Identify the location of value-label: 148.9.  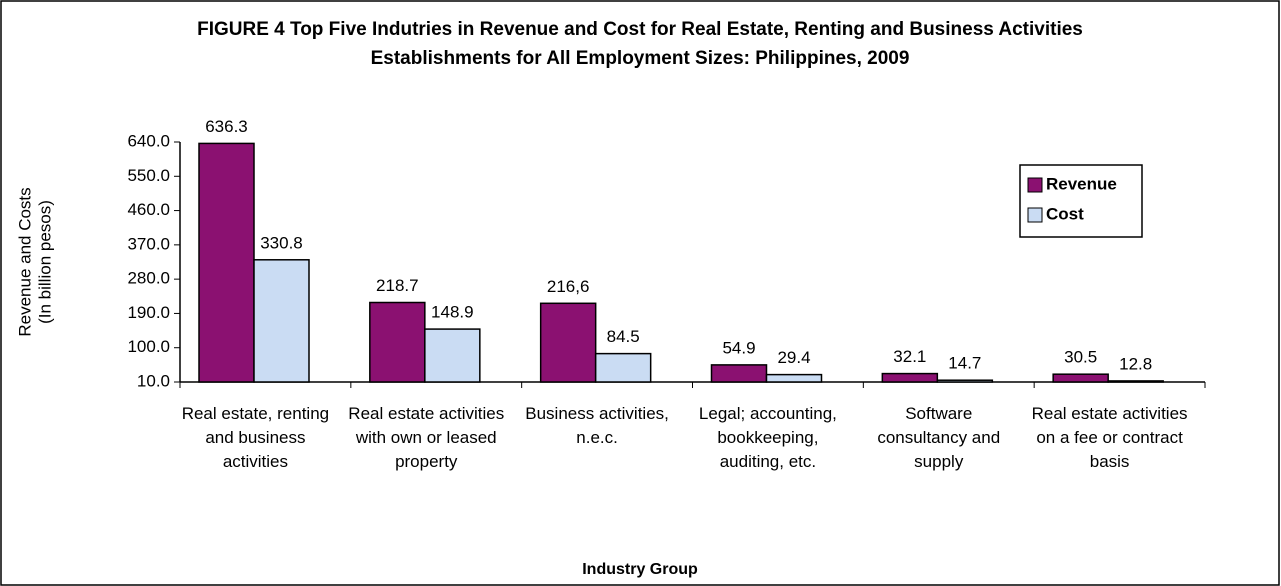
(452, 312).